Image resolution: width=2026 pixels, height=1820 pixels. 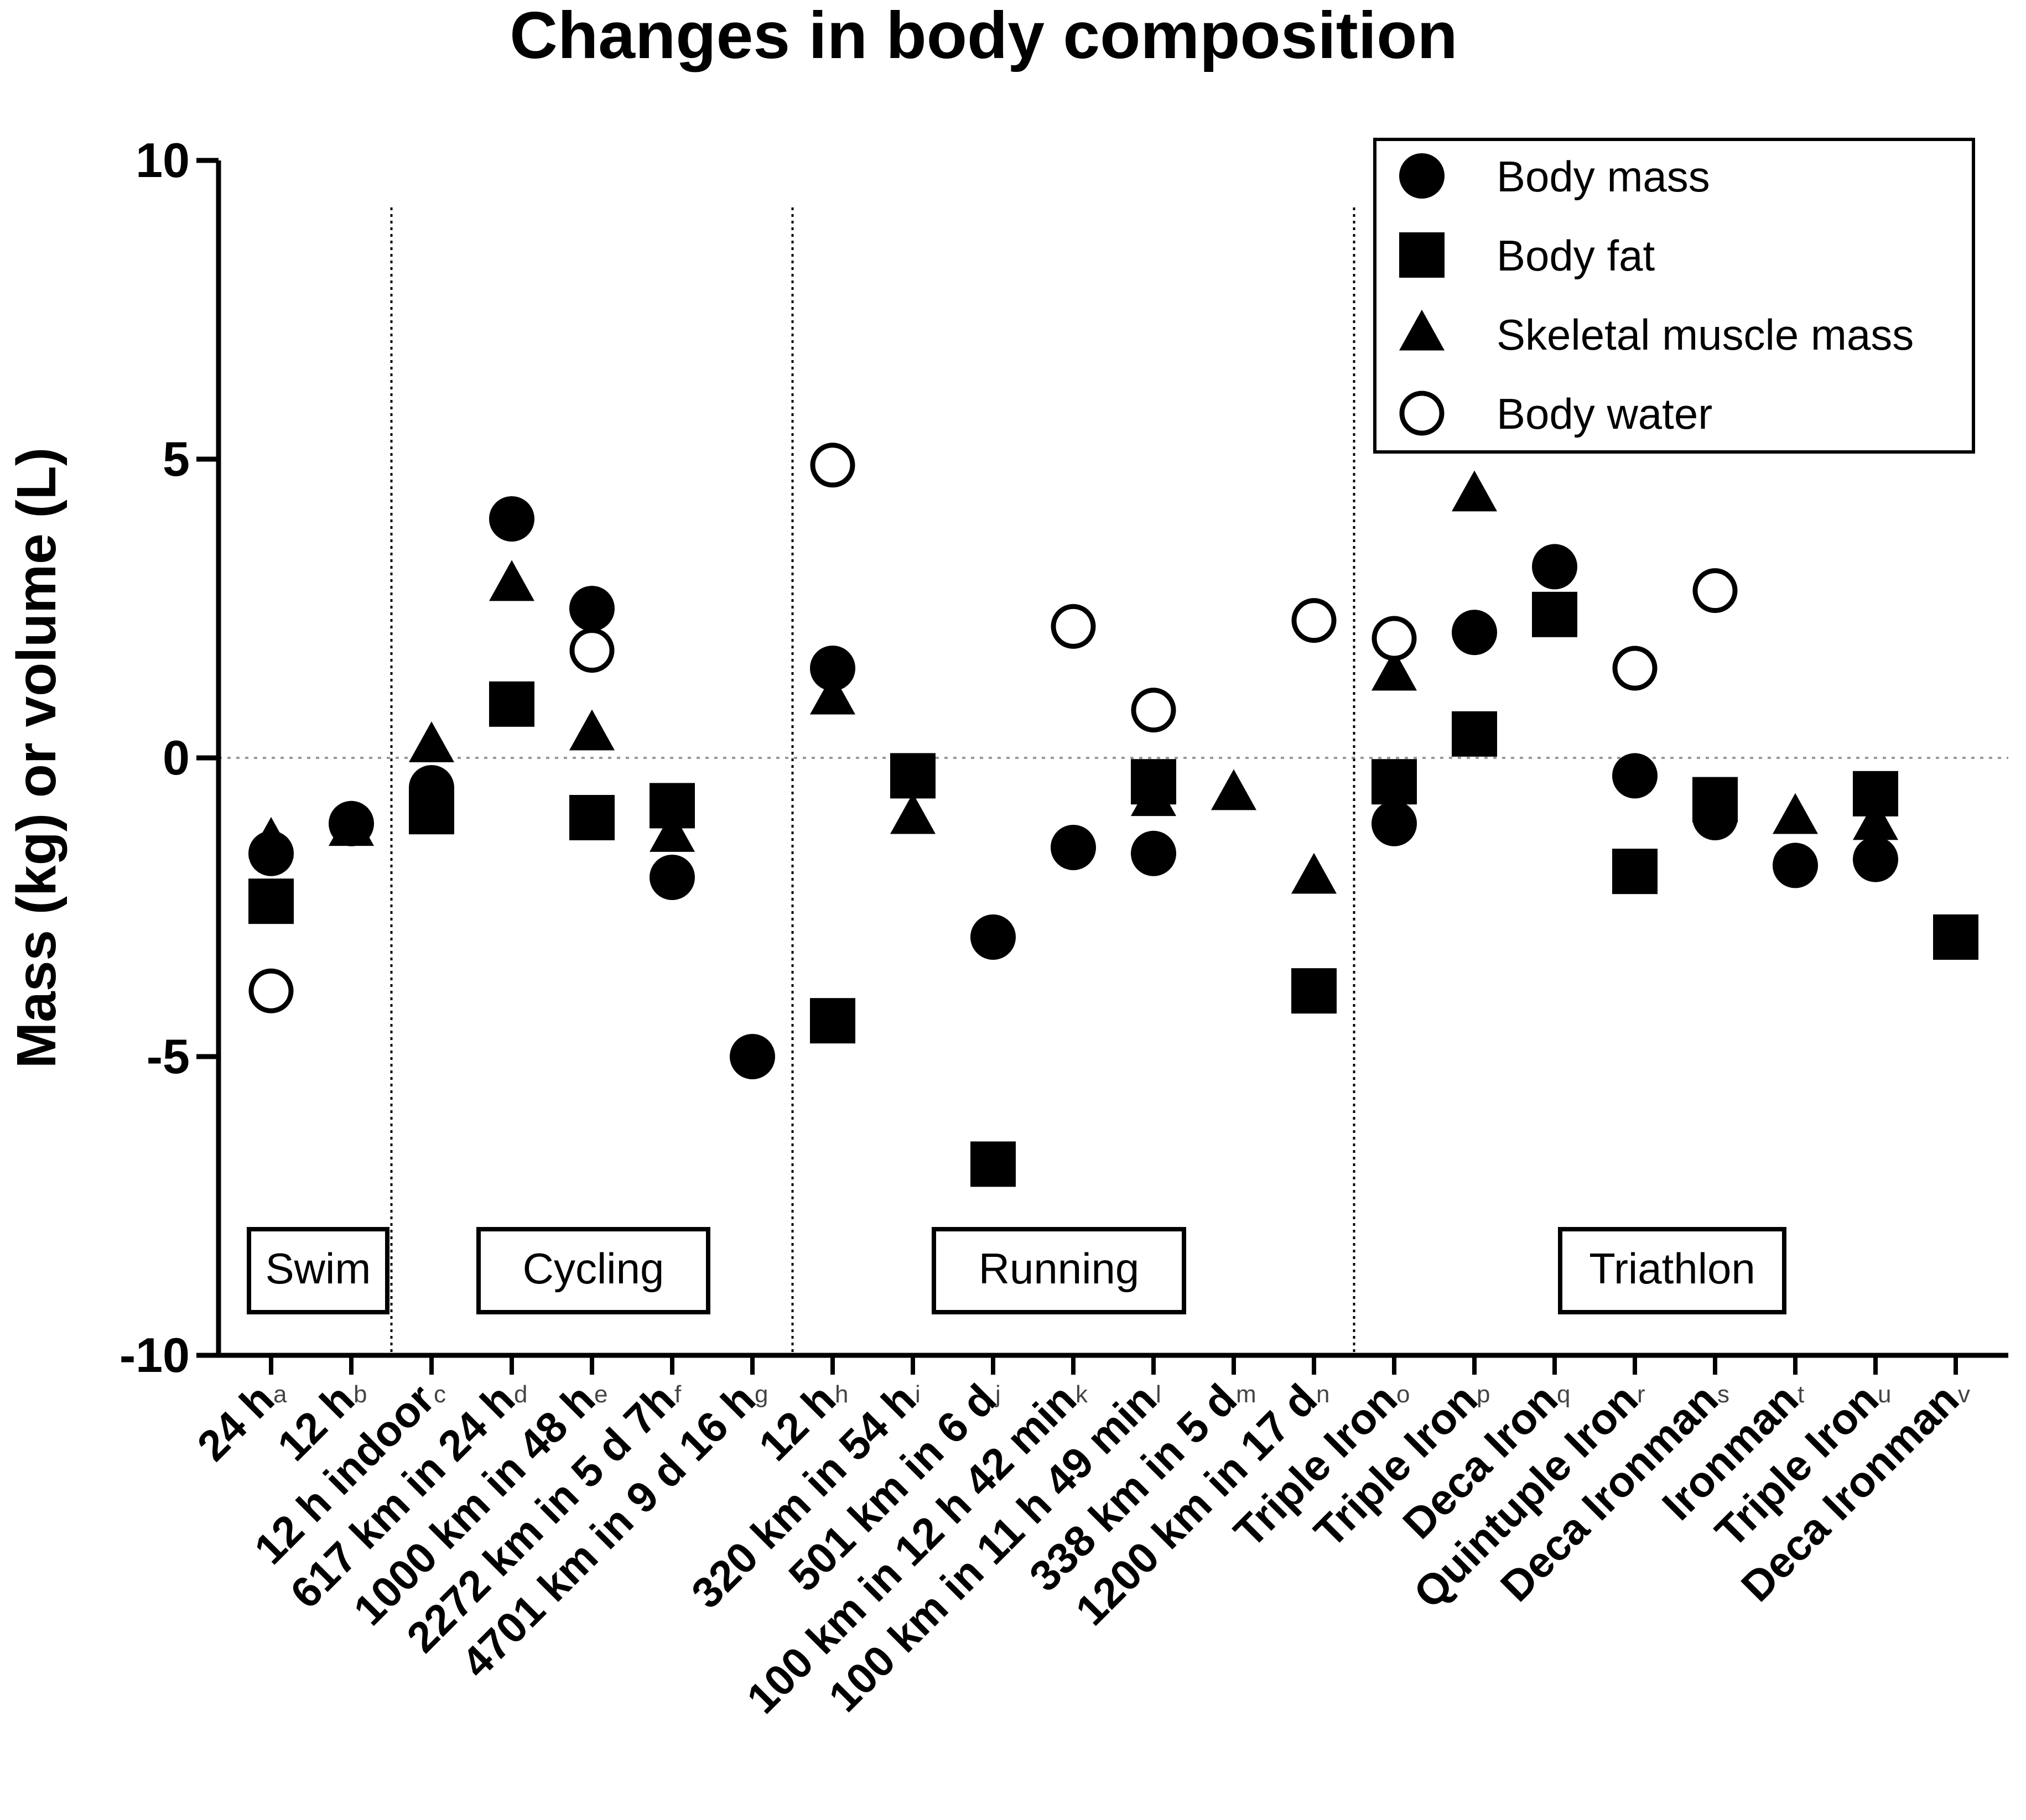 What do you see at coordinates (176, 458) in the screenshot?
I see `y-tick-label: 5` at bounding box center [176, 458].